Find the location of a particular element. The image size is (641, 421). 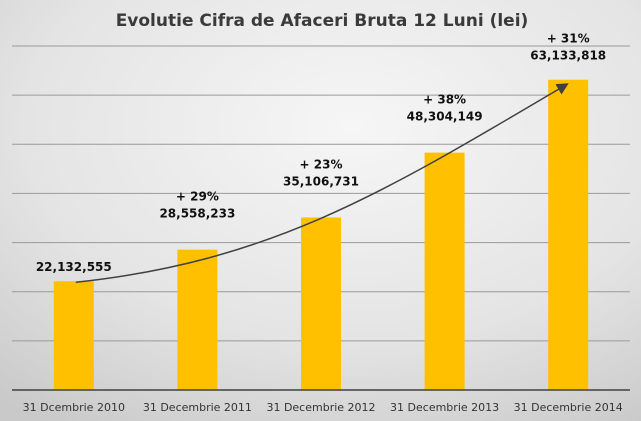

value-label: 28,558,233 is located at coordinates (197, 214).